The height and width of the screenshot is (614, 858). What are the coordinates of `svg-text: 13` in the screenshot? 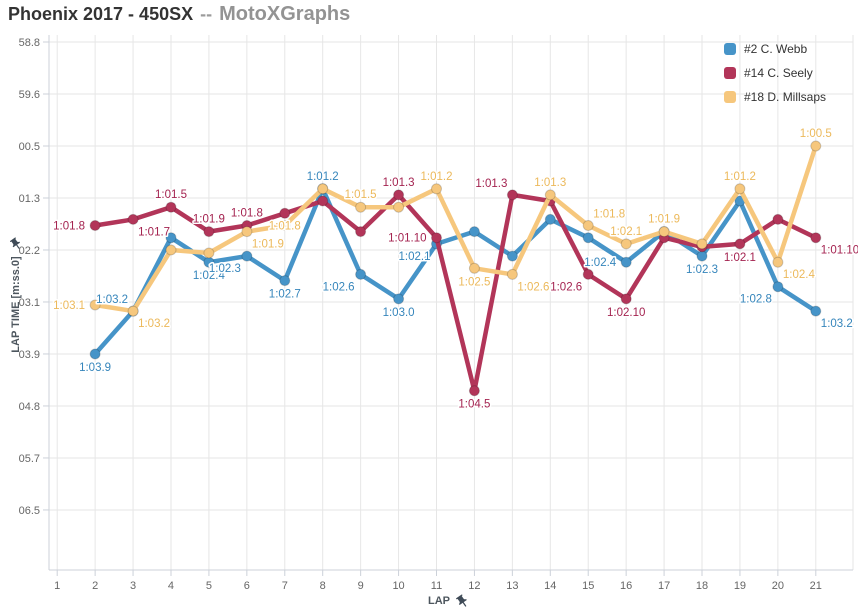 It's located at (512, 586).